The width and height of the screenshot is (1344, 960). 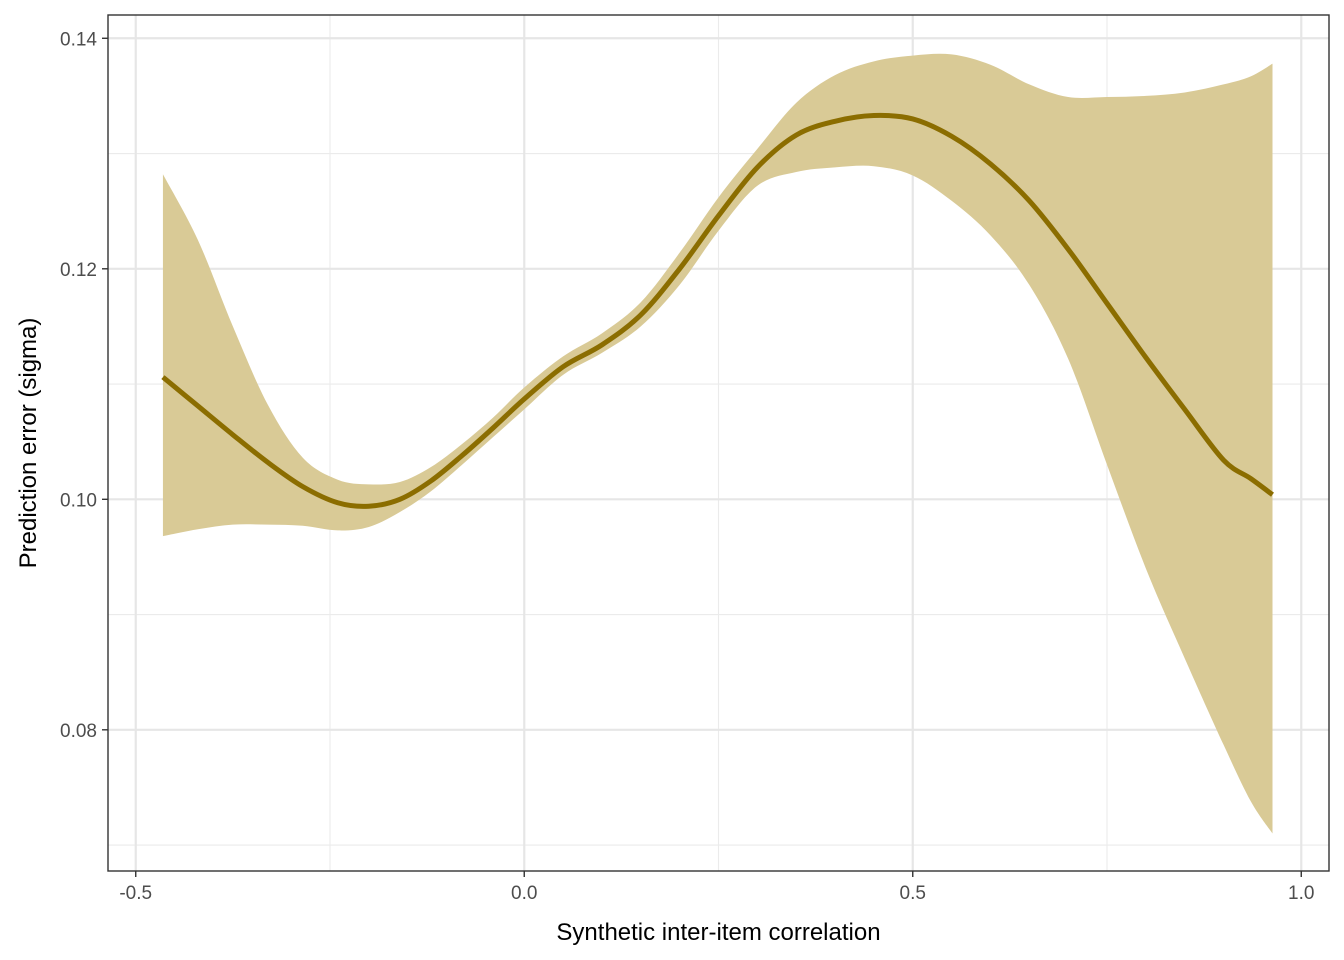 What do you see at coordinates (78, 731) in the screenshot?
I see `y-tick-label: 0.08` at bounding box center [78, 731].